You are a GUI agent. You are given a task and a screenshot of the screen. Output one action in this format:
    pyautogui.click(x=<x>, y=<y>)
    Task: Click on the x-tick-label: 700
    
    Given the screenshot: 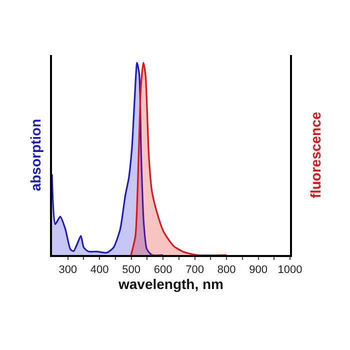 What is the action you would take?
    pyautogui.click(x=195, y=270)
    